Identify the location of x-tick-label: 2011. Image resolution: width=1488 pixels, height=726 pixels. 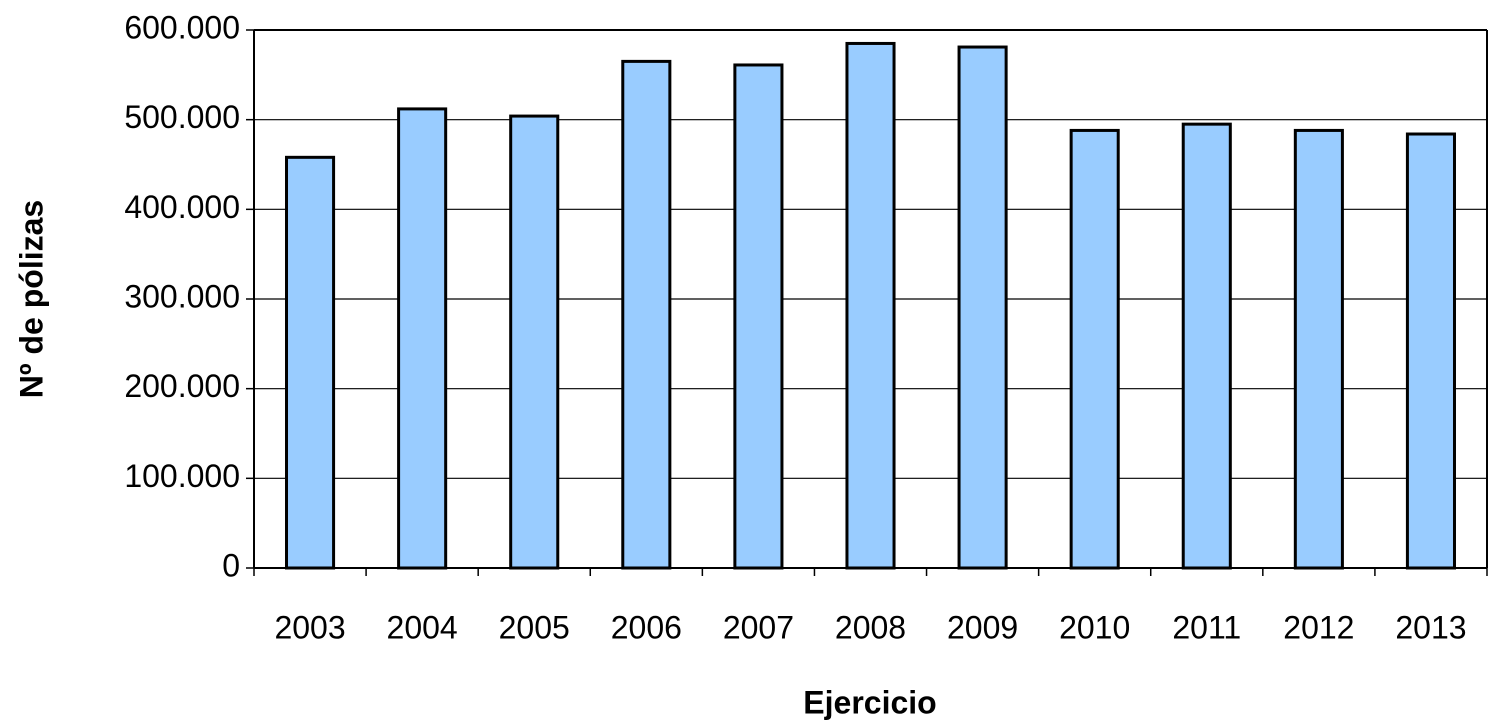
(1206, 627).